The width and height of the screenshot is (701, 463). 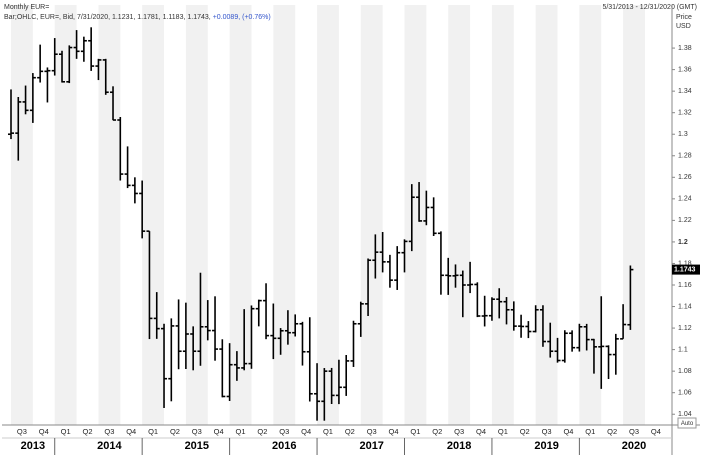 What do you see at coordinates (459, 446) in the screenshot?
I see `year-label: 2018` at bounding box center [459, 446].